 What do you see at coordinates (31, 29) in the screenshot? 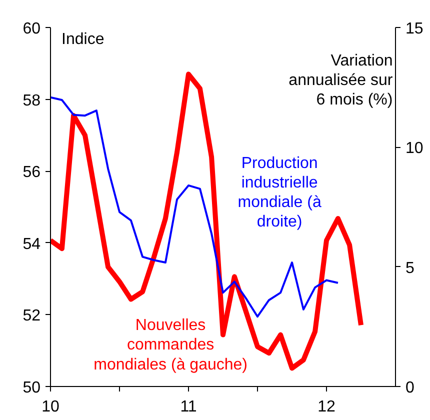
I see `y-tick-label: 60` at bounding box center [31, 29].